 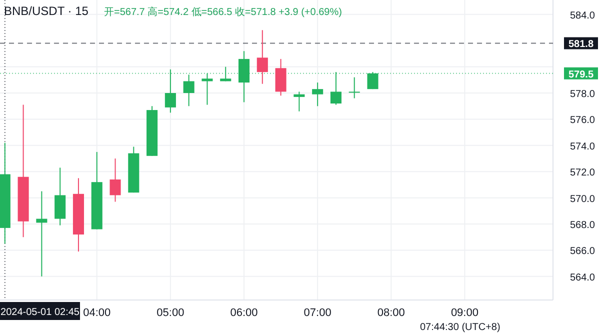 What do you see at coordinates (170, 313) in the screenshot?
I see `x-tick-label: 05:00` at bounding box center [170, 313].